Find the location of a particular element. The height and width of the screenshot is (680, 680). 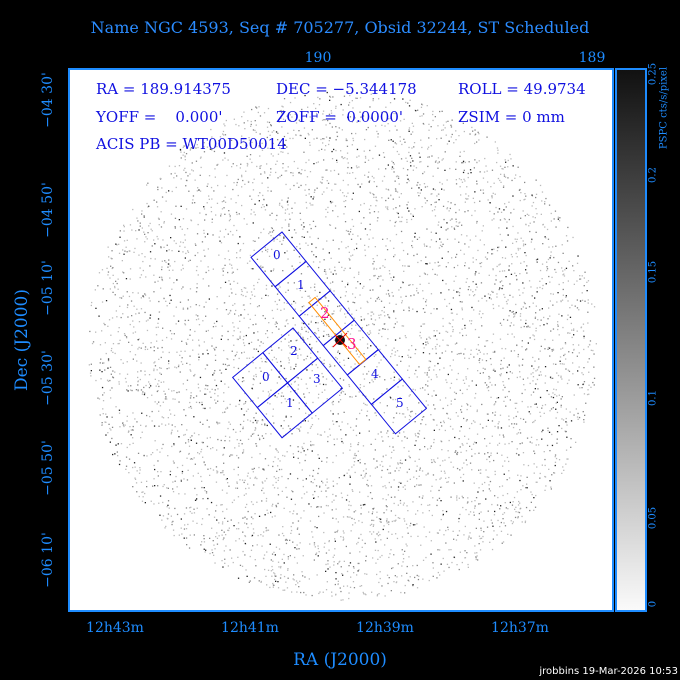

y-tick-label: −06 10' is located at coordinates (48, 560).